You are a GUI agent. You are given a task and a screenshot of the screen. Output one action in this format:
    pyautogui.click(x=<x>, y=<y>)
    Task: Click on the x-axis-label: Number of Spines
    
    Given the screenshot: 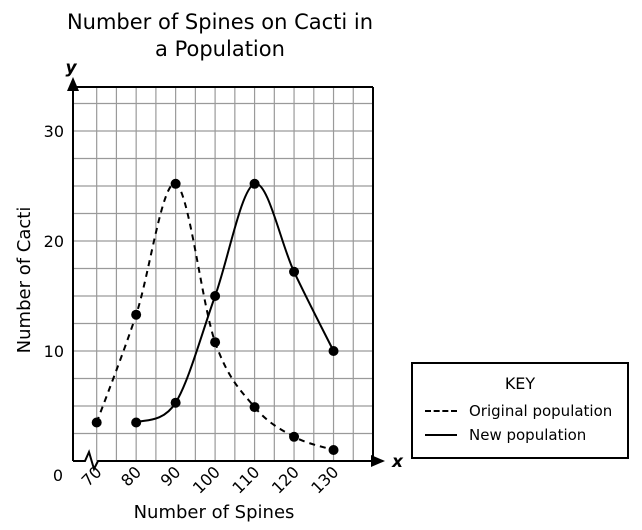 What is the action you would take?
    pyautogui.click(x=214, y=512)
    